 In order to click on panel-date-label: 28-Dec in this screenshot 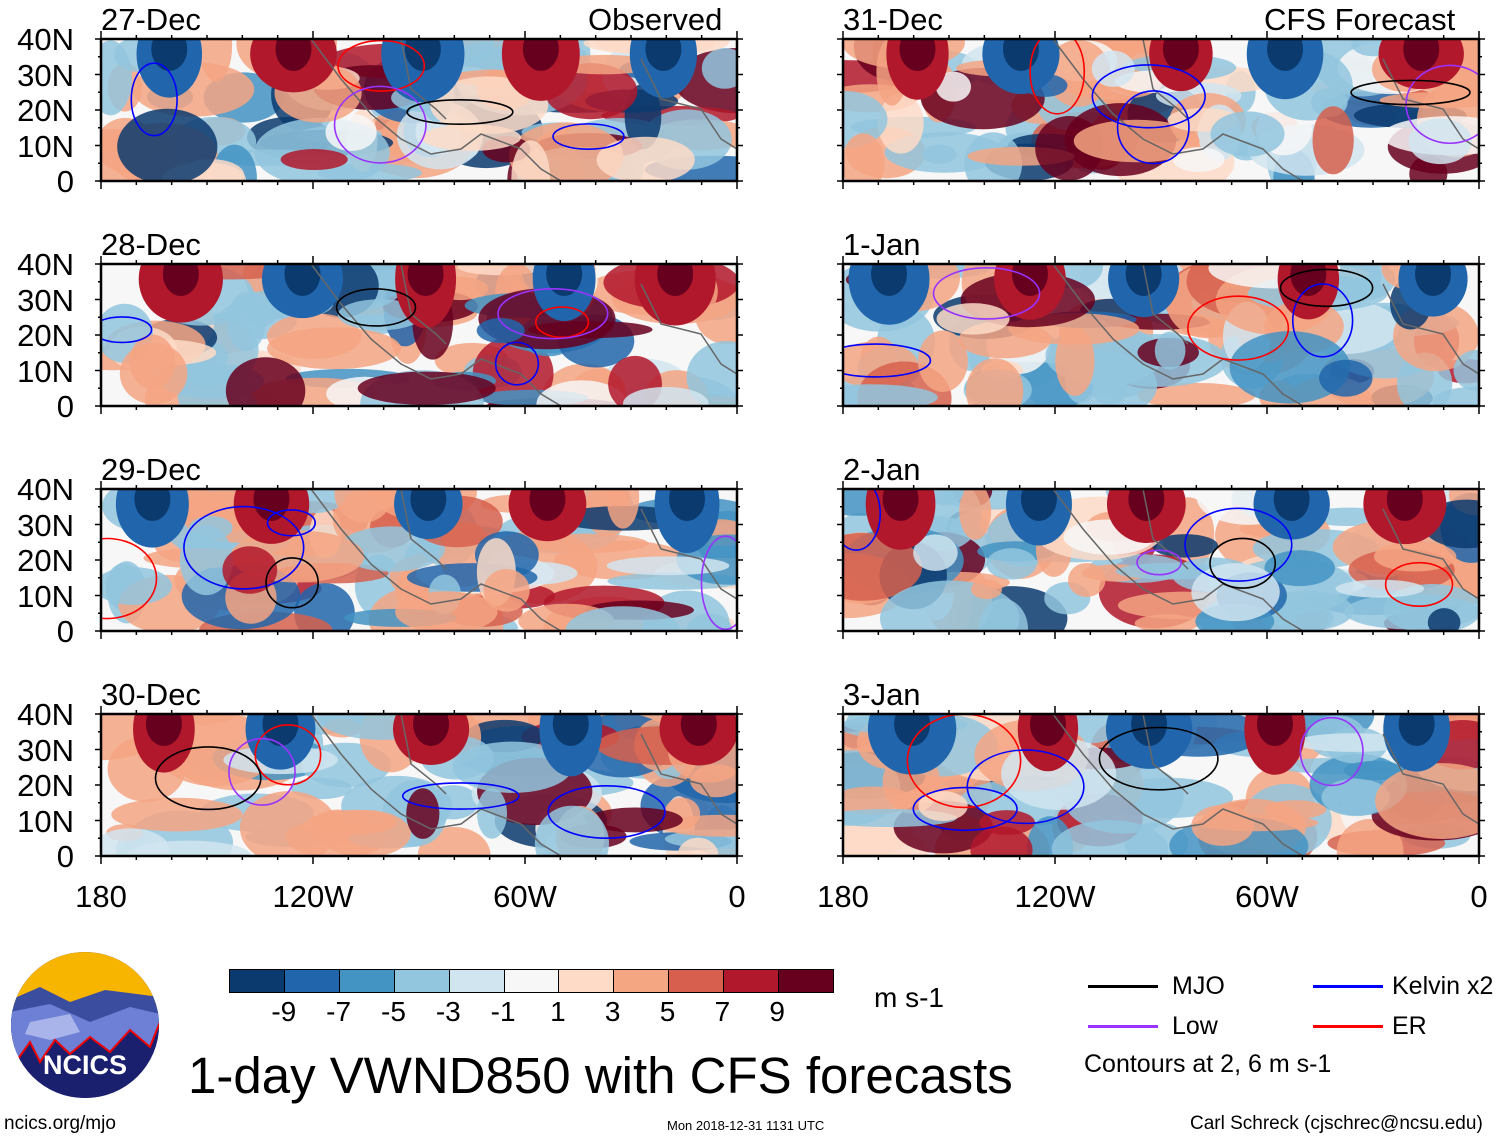, I will do `click(151, 244)`.